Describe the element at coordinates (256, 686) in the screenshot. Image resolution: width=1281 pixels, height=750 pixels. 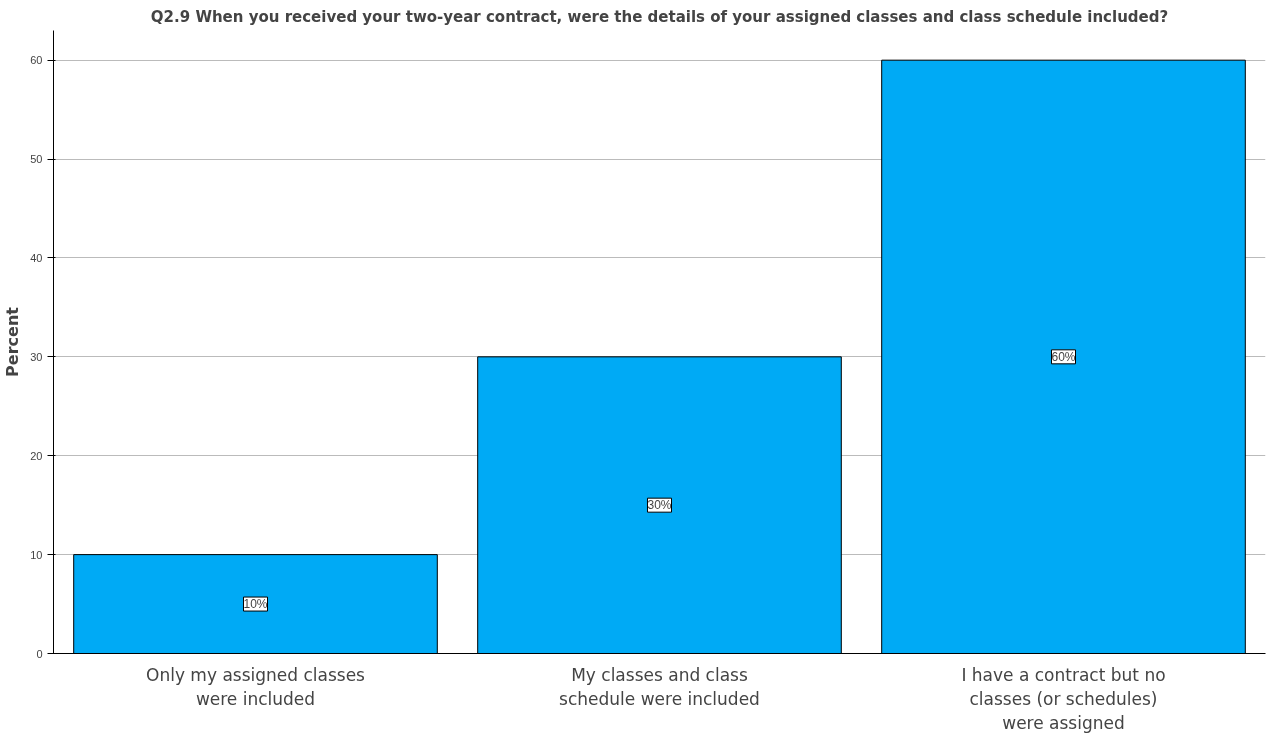
I see `x-tick-label: Only my assigned classes were included` at that location.